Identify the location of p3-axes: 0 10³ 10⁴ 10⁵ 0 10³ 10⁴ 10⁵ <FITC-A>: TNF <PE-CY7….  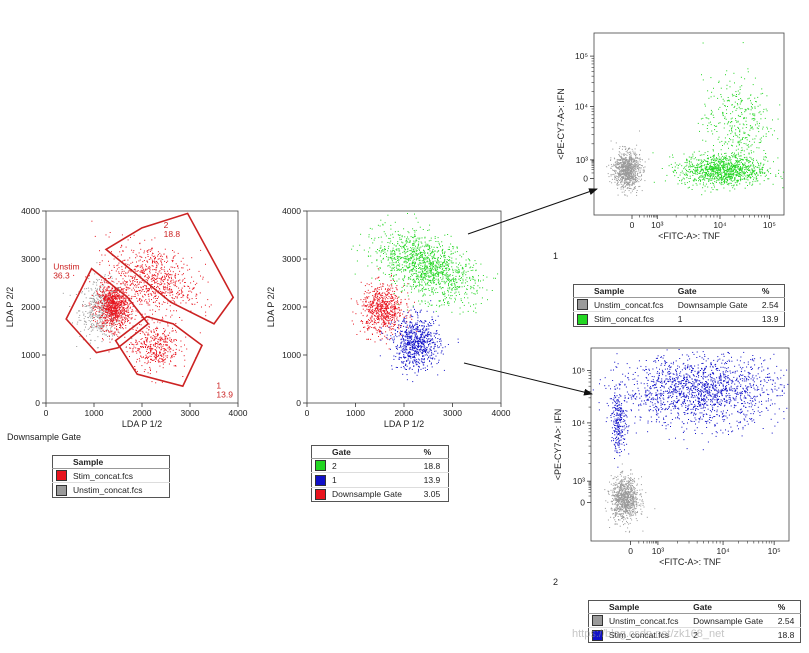
(666, 146).